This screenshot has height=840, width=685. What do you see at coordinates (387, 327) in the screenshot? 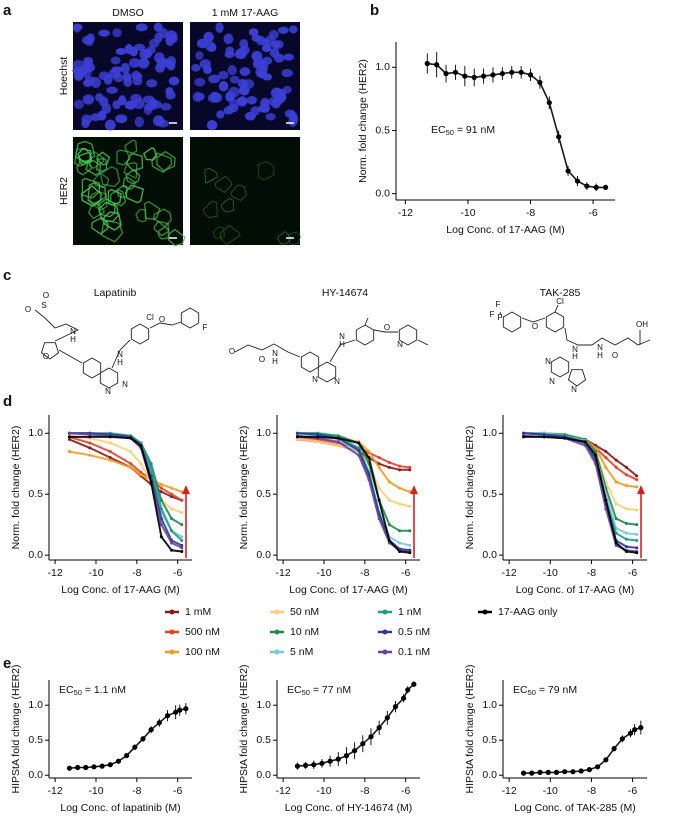
I see `atom-label: O` at bounding box center [387, 327].